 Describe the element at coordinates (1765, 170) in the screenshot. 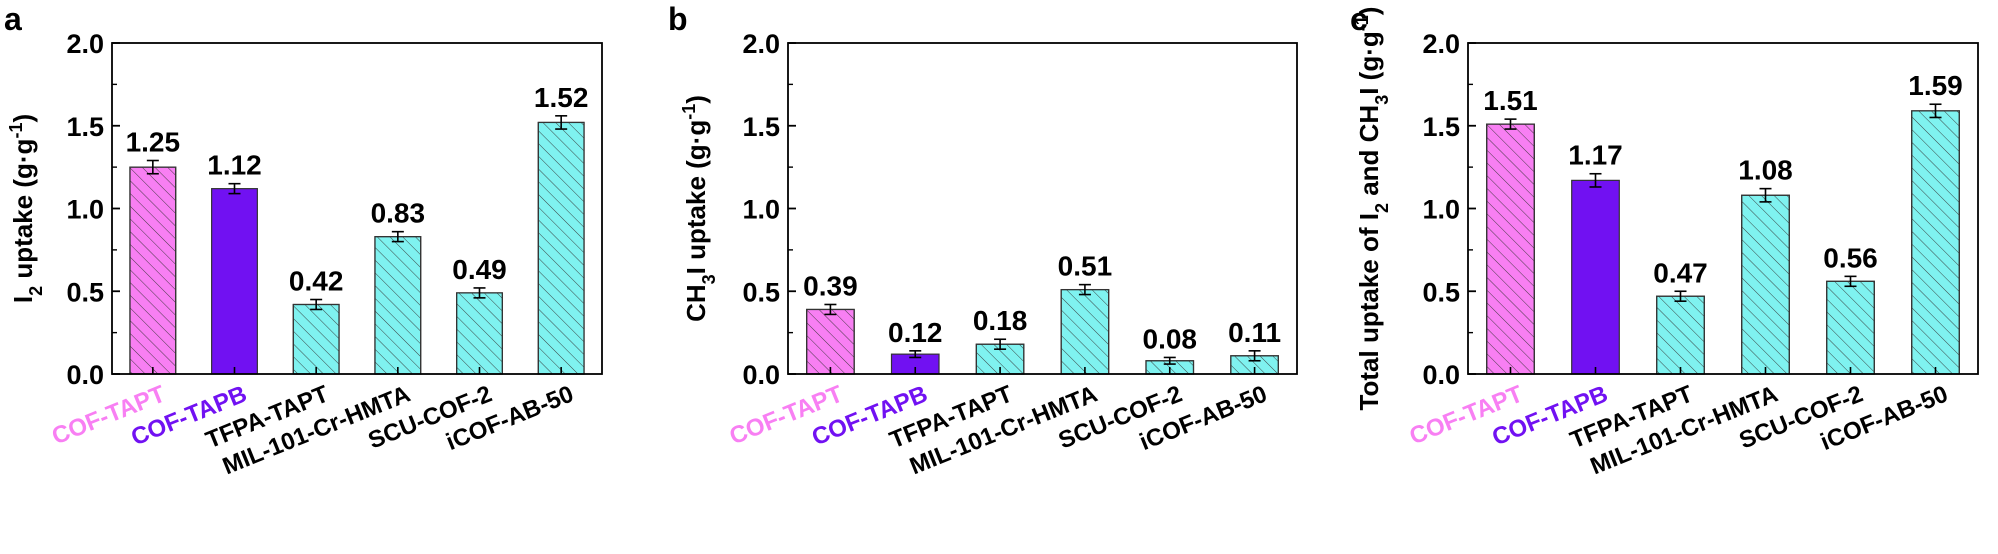

I see `data-label: 1.08` at that location.